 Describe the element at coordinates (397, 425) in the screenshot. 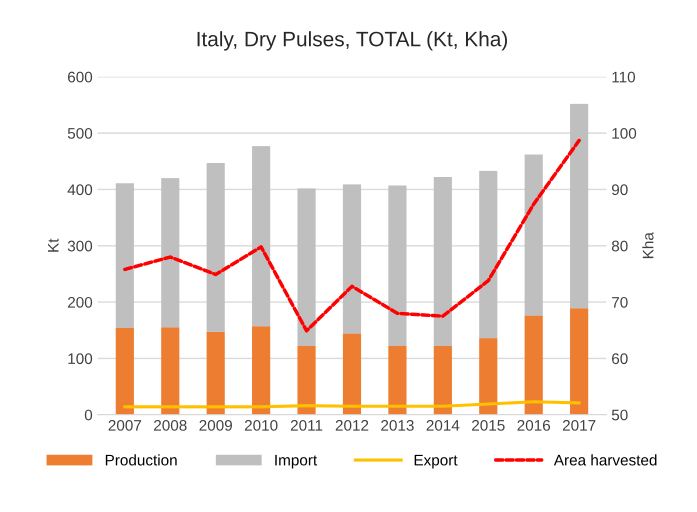

I see `x-tick-label: 2013` at that location.